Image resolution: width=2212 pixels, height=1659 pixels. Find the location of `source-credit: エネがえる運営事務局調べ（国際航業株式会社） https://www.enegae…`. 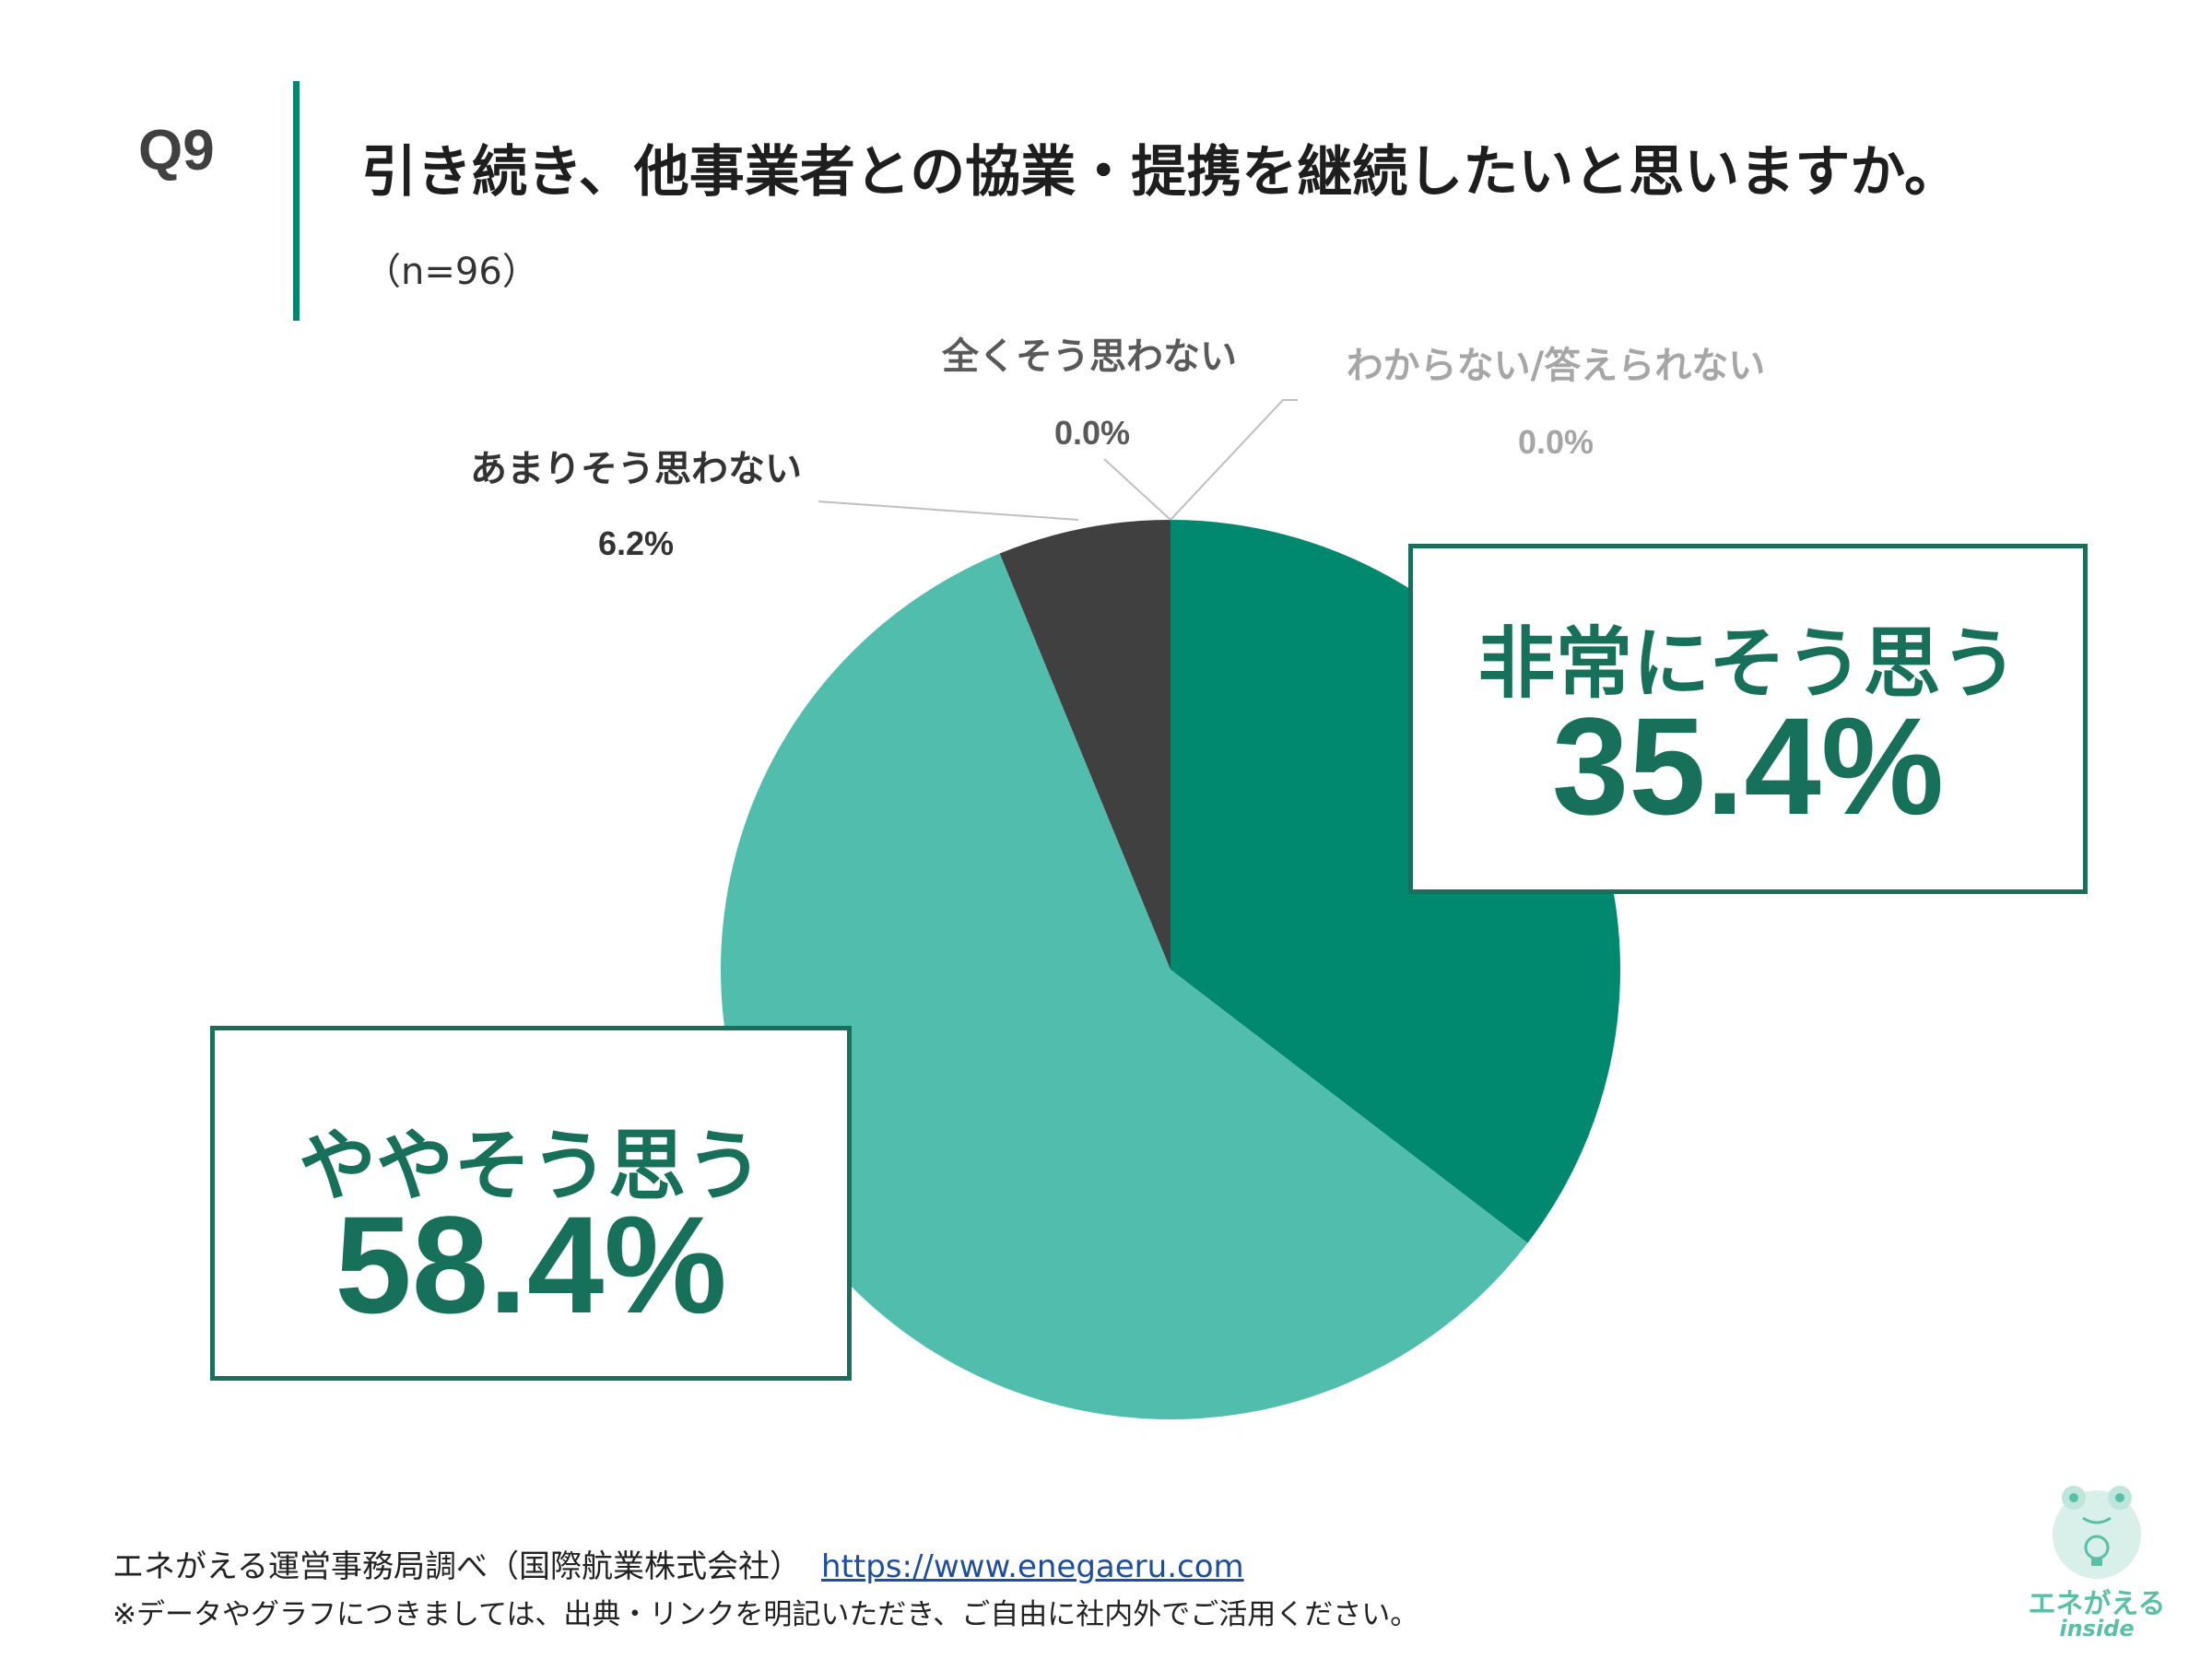

source-credit: エネがえる運営事務局調べ（国際航業株式会社） https://www.enegae… is located at coordinates (678, 1563).